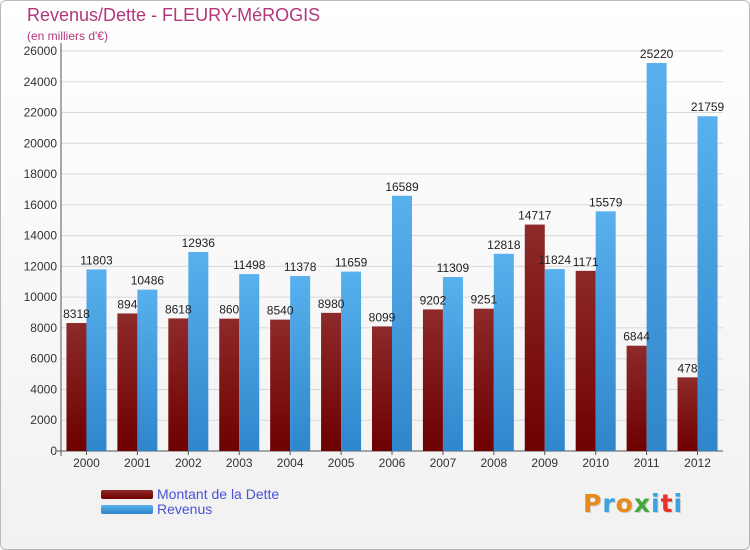 Image resolution: width=750 pixels, height=550 pixels. Describe the element at coordinates (708, 107) in the screenshot. I see `data-label: 21759` at that location.